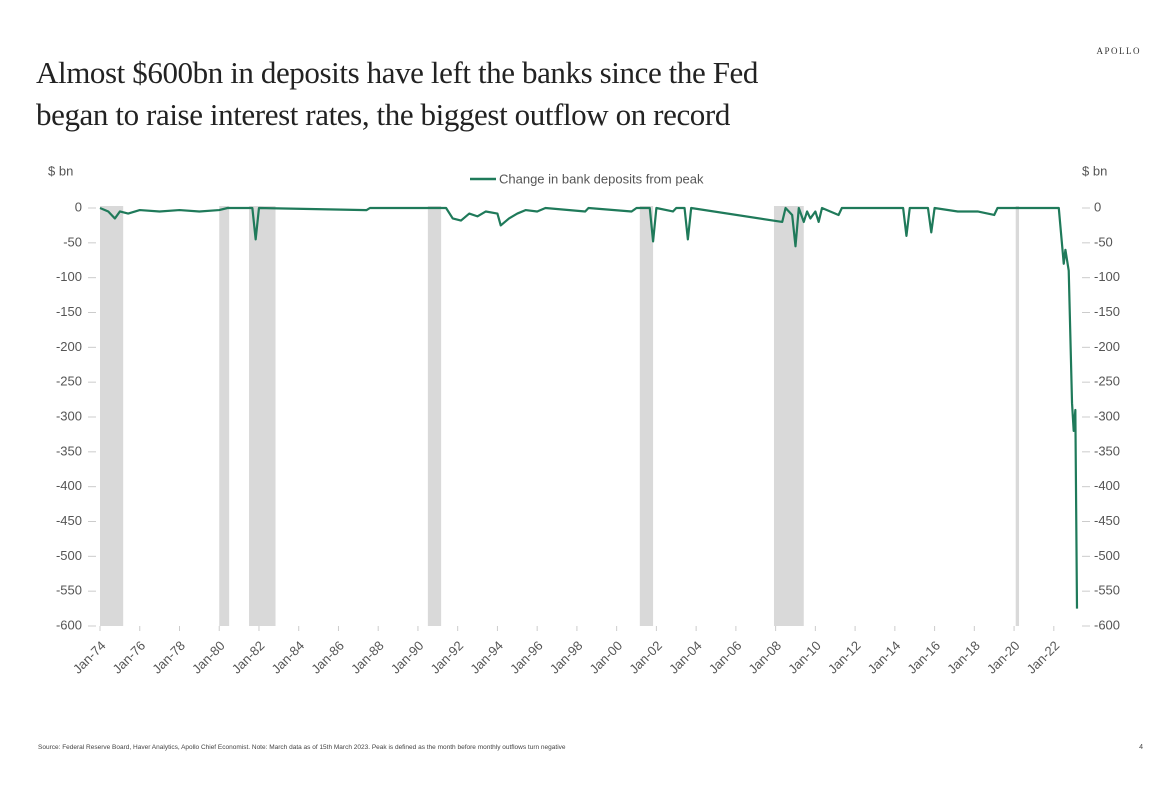 The width and height of the screenshot is (1161, 800). I want to click on y2-tick-label: -450, so click(1107, 520).